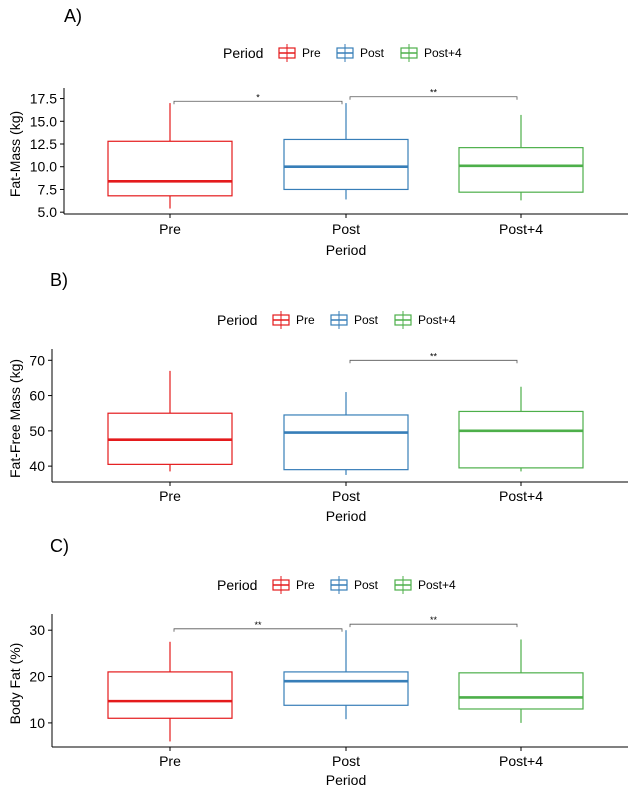 The height and width of the screenshot is (797, 638). What do you see at coordinates (15, 418) in the screenshot?
I see `y-axis-label: Fat-Free Mass (kg)` at bounding box center [15, 418].